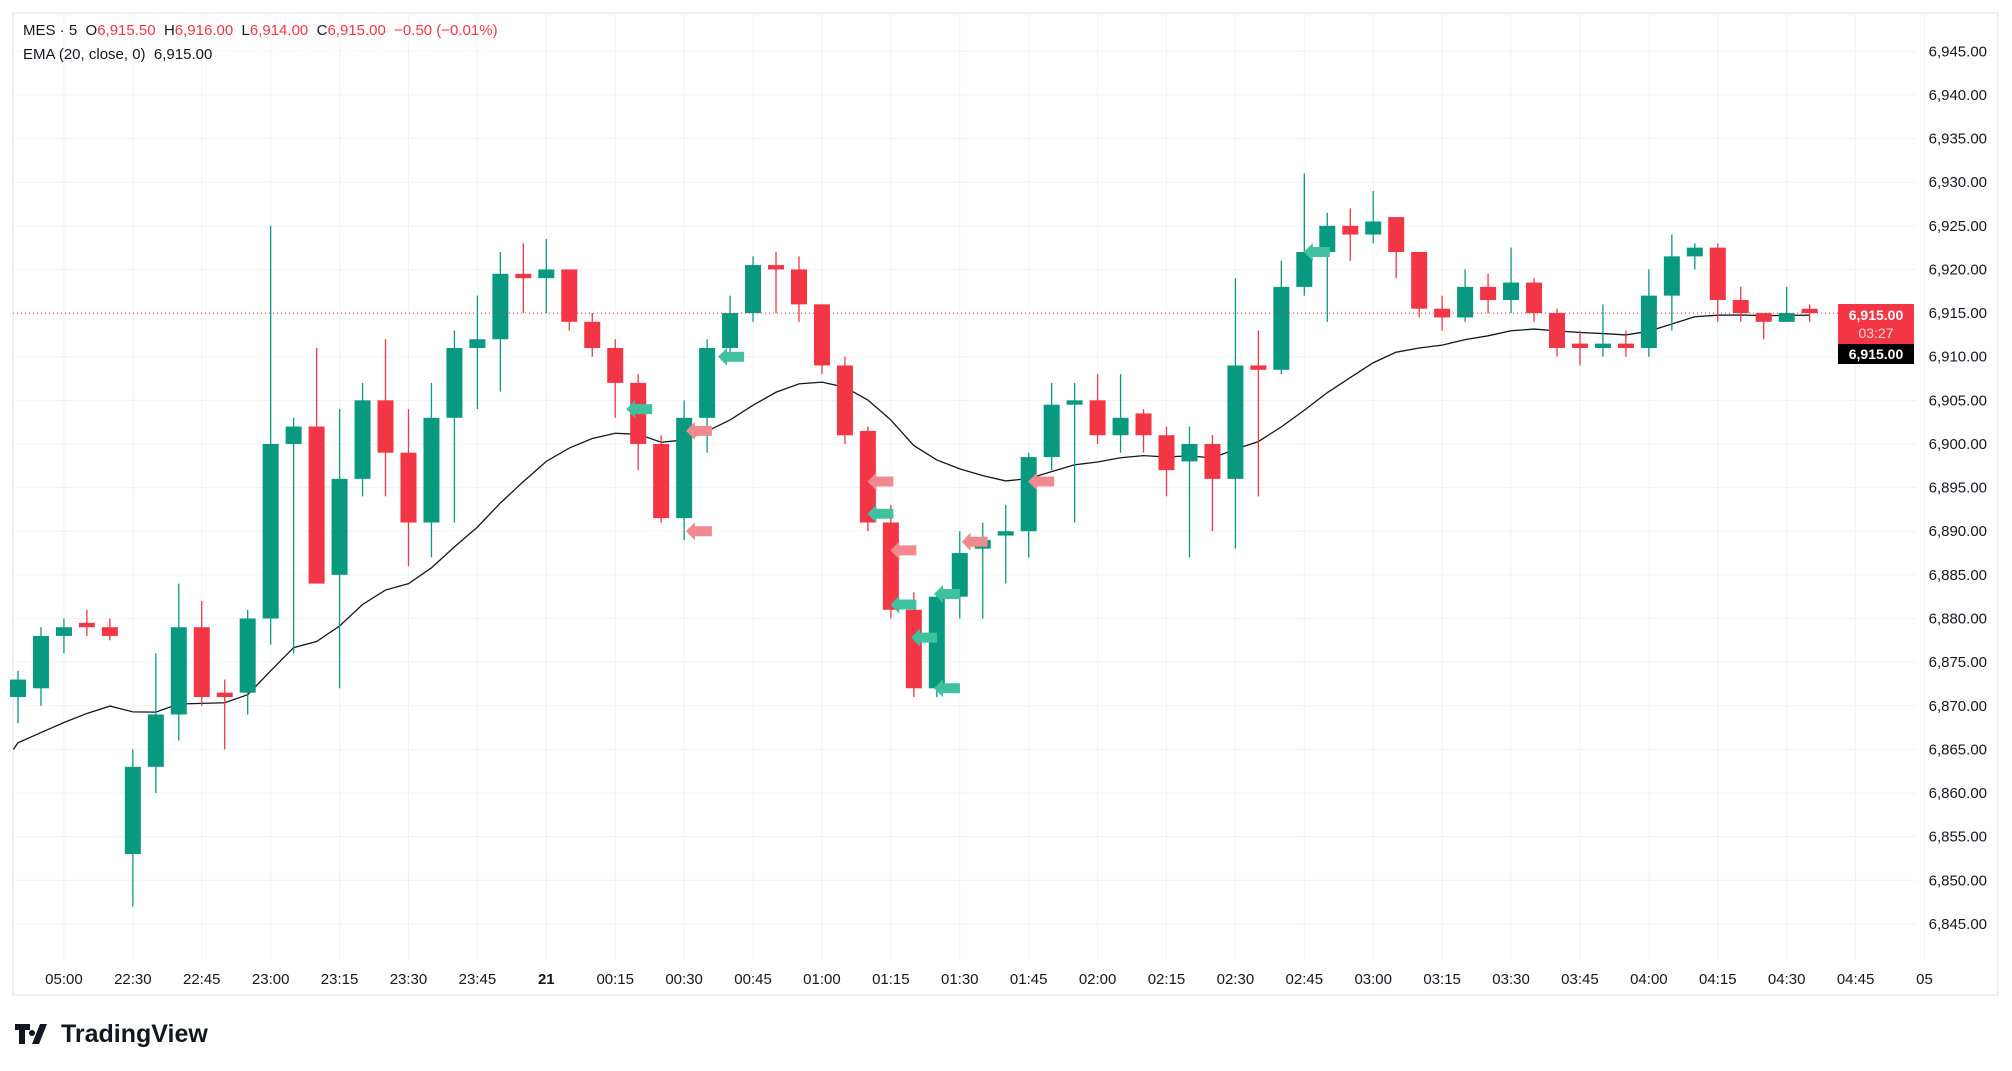 The image size is (2012, 1071). I want to click on last-price: 6,915.00, so click(1876, 315).